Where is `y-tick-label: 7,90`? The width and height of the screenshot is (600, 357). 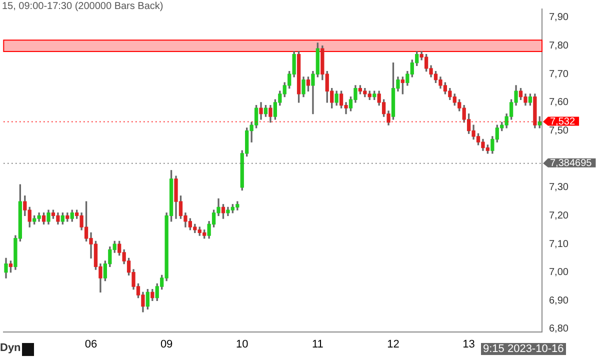
y-tick-label: 7,90 is located at coordinates (559, 18).